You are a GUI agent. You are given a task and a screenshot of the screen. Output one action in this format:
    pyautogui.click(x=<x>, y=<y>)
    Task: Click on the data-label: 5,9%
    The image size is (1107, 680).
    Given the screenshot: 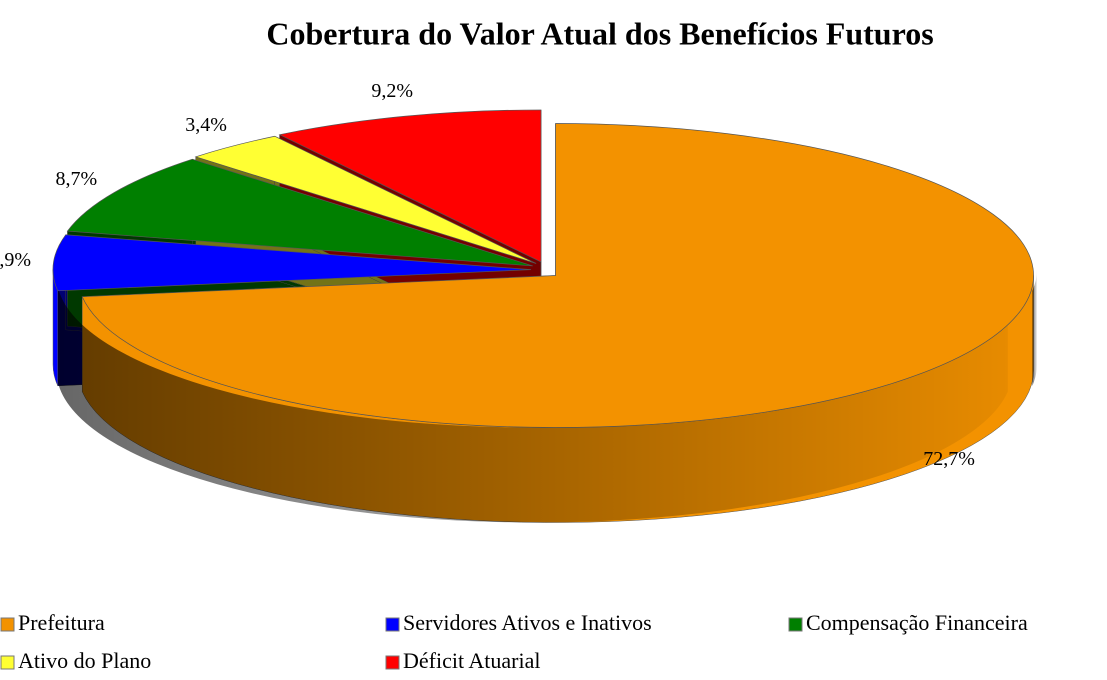 What is the action you would take?
    pyautogui.click(x=15, y=260)
    